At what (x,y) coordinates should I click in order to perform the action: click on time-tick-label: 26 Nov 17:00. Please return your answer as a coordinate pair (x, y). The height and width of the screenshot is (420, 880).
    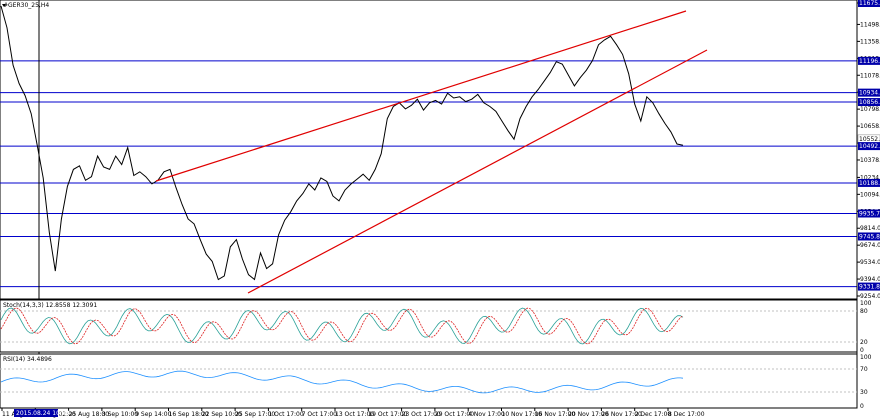
    Looking at the image, I should click on (621, 414).